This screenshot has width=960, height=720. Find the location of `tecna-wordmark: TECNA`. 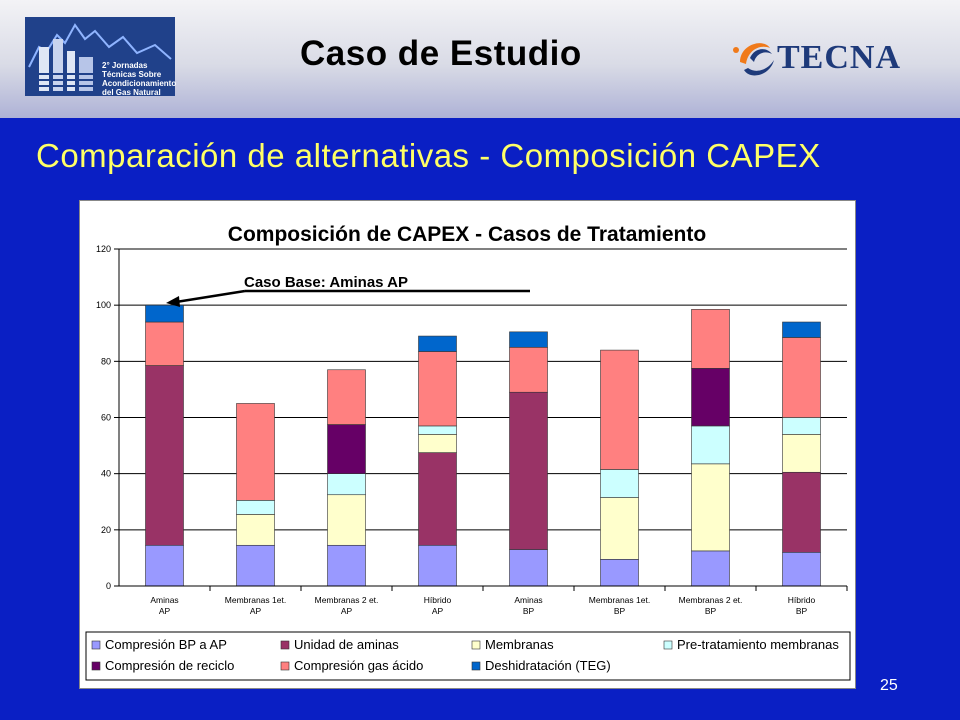

tecna-wordmark: TECNA is located at coordinates (839, 57).